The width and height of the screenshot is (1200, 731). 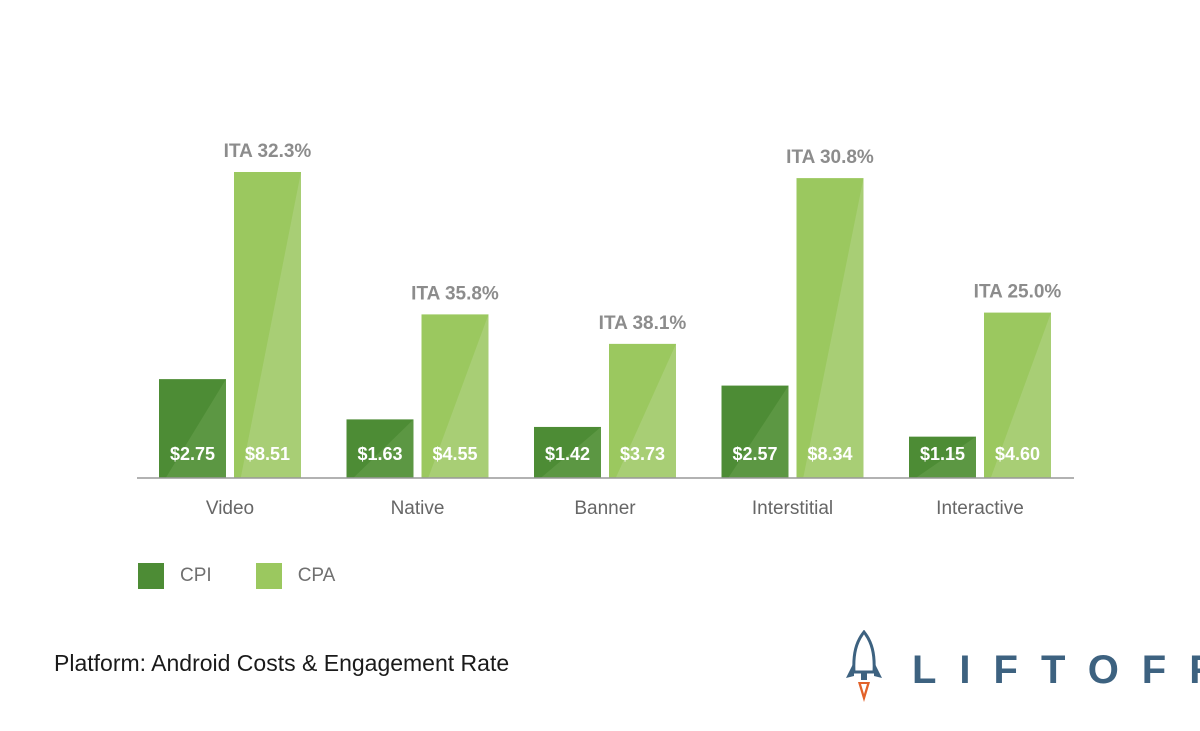 I want to click on bar-facet-cpi-banner, so click(x=570, y=452).